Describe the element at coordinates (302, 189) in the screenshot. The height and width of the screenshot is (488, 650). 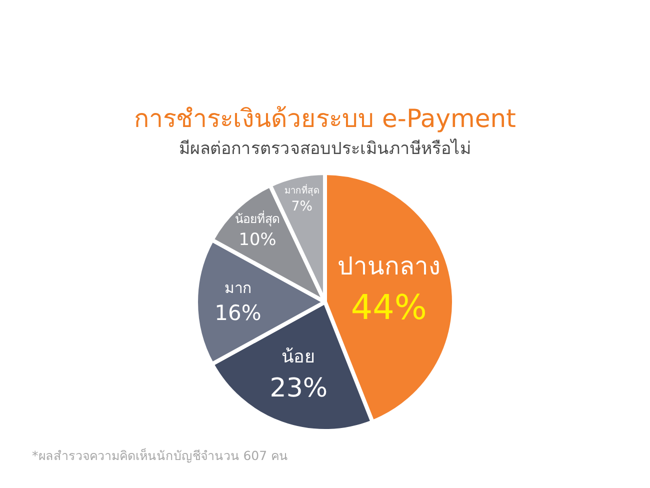
I see `slice-label: มากที่สุด` at that location.